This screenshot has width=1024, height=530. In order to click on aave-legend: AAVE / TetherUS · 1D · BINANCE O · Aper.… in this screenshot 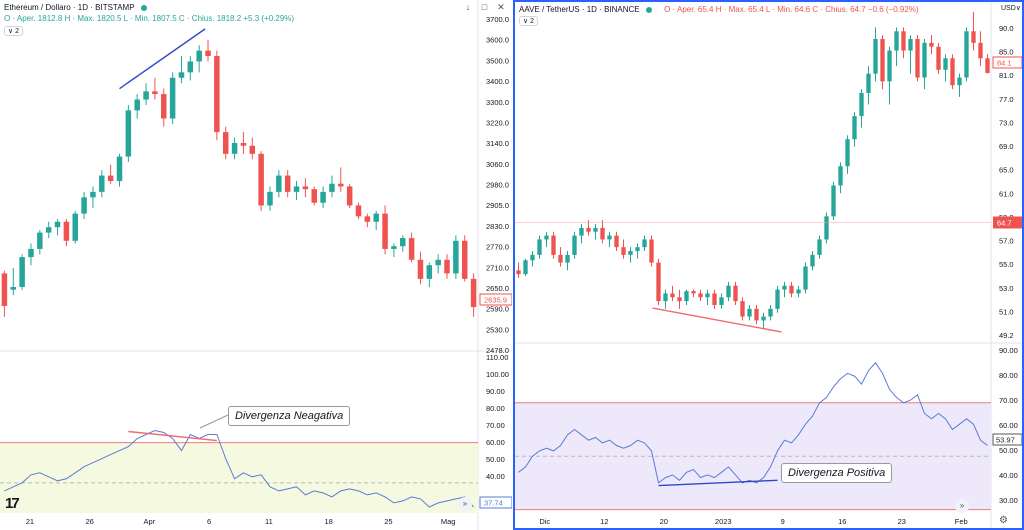, I will do `click(719, 9)`.